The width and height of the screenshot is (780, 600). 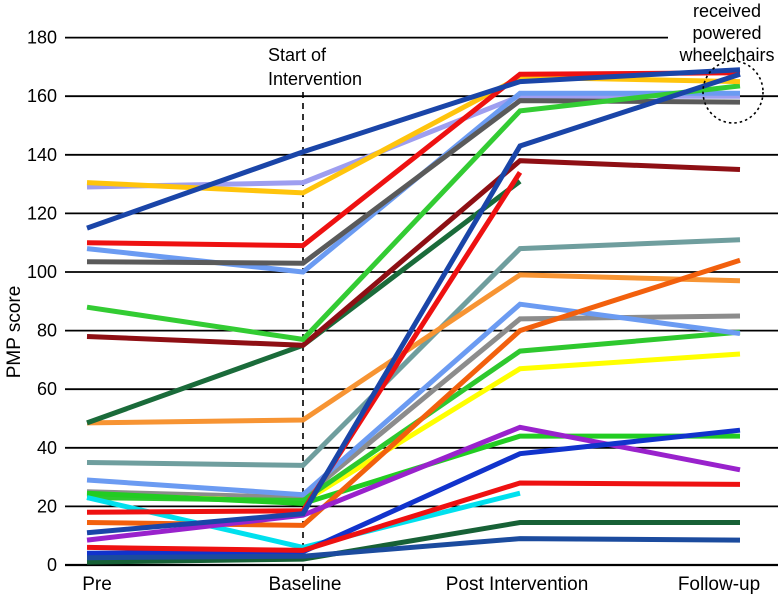 What do you see at coordinates (726, 55) in the screenshot?
I see `wheelchair-label-line3: wheelchairs` at bounding box center [726, 55].